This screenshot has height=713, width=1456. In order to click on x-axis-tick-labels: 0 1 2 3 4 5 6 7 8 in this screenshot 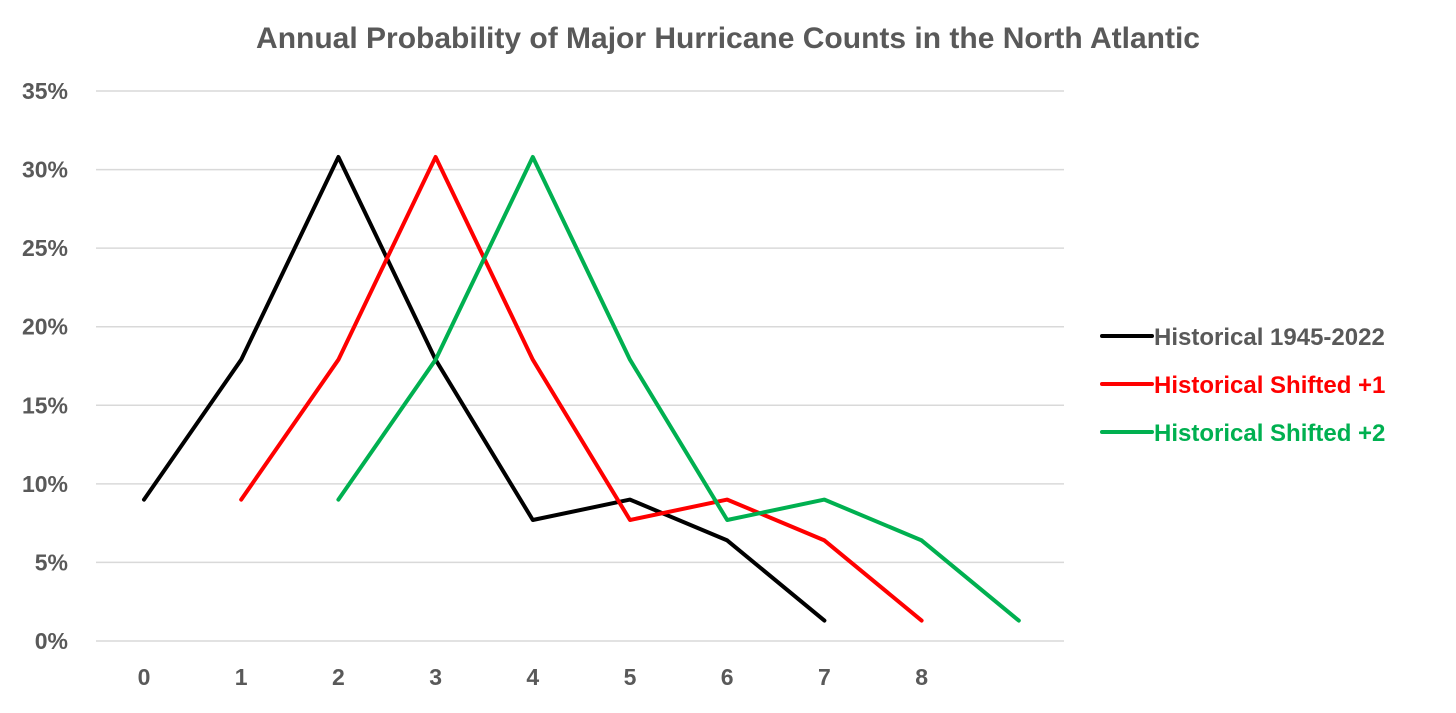, I will do `click(533, 677)`.